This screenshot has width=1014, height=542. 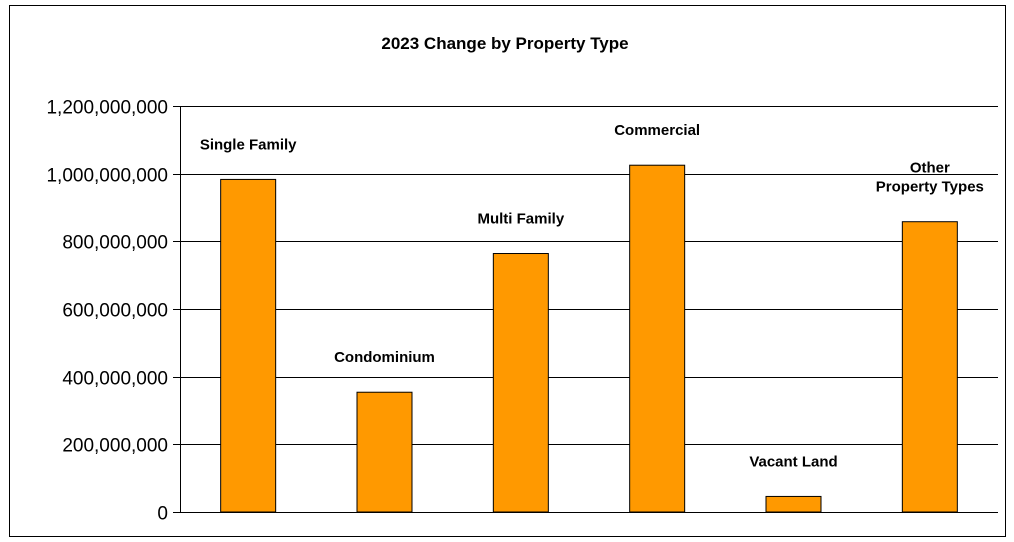 I want to click on y-tick-label: 600,000,000, so click(x=115, y=311).